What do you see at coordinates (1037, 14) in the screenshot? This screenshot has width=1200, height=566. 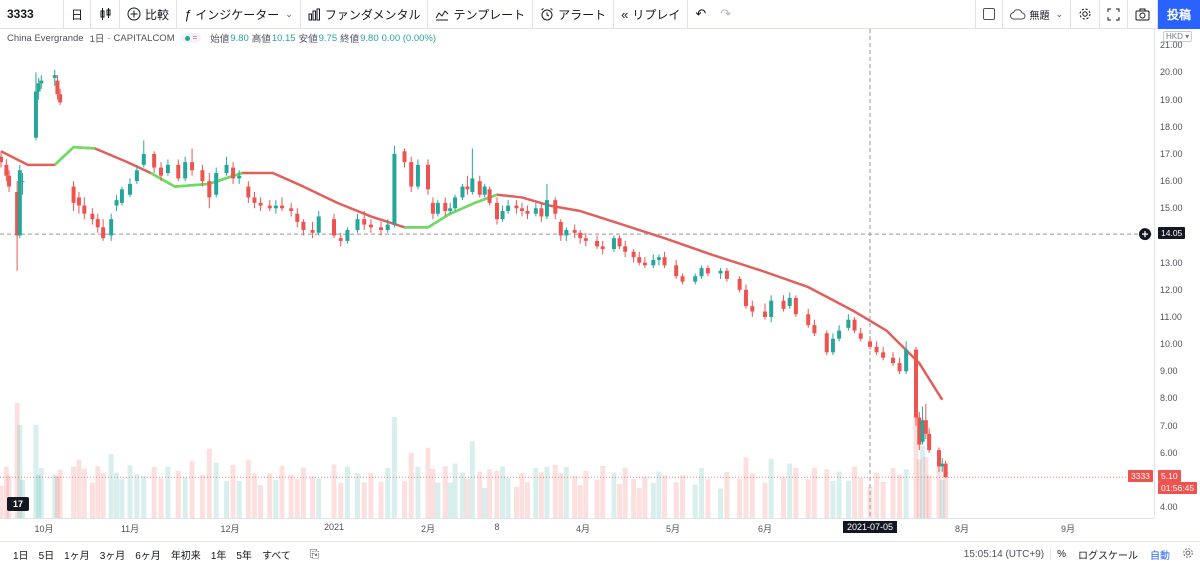 I see `layout-save-button: 無題 ⌄` at bounding box center [1037, 14].